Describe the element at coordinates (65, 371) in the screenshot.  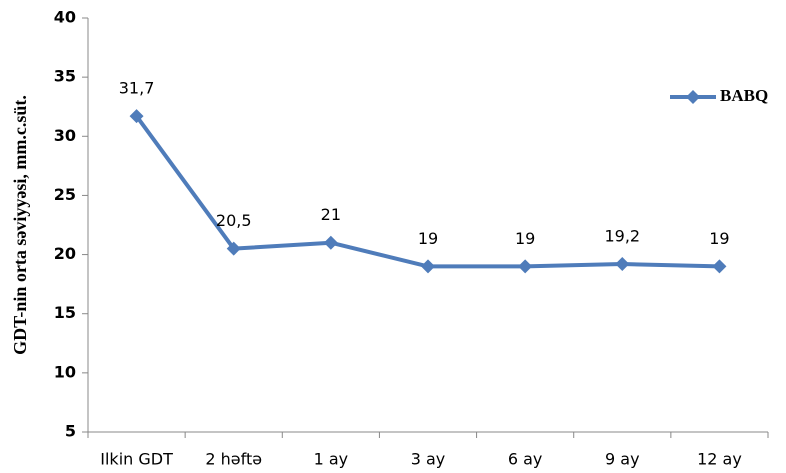
I see `y-tick-label: 10` at that location.